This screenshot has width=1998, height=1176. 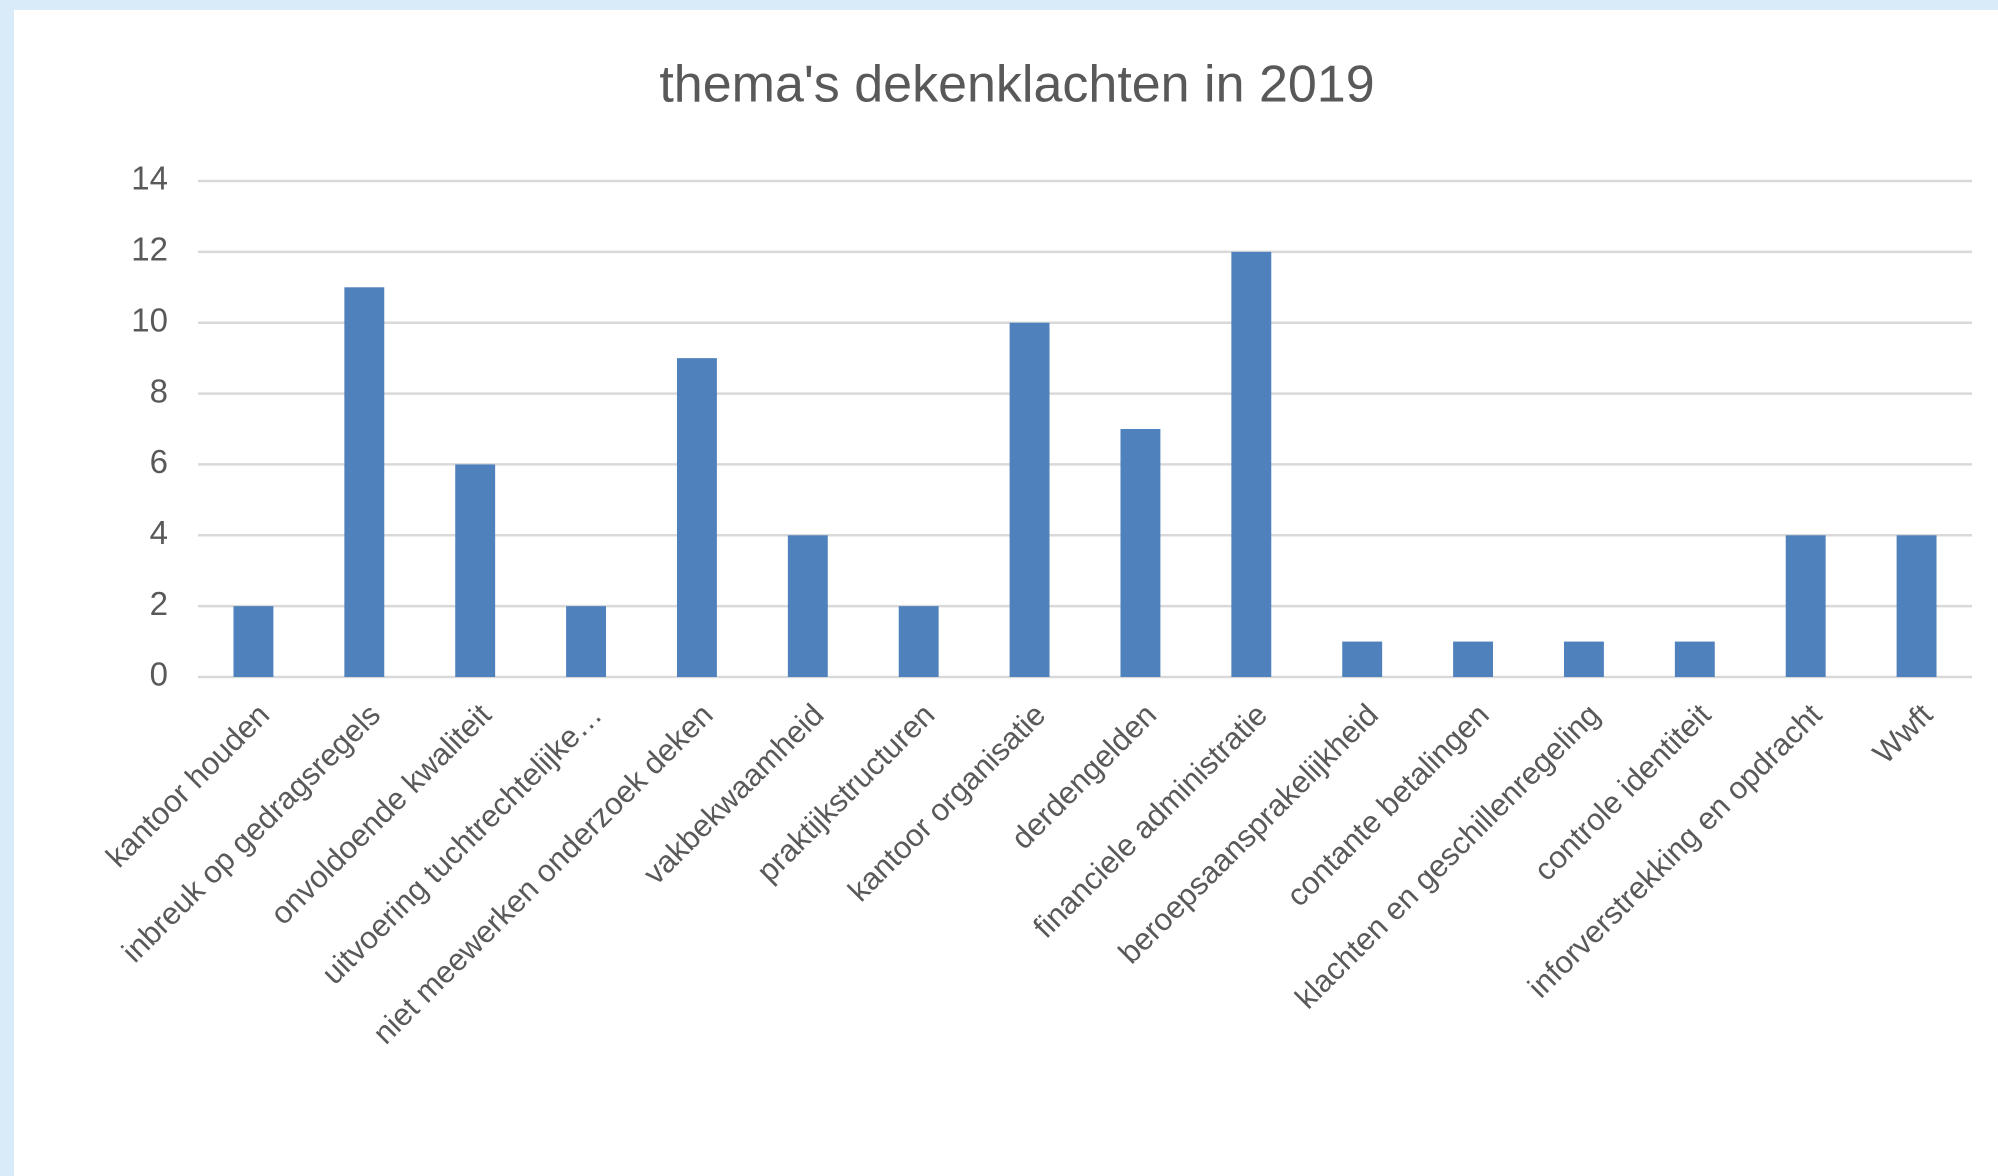 I want to click on y-tick-label: 12, so click(x=149, y=249).